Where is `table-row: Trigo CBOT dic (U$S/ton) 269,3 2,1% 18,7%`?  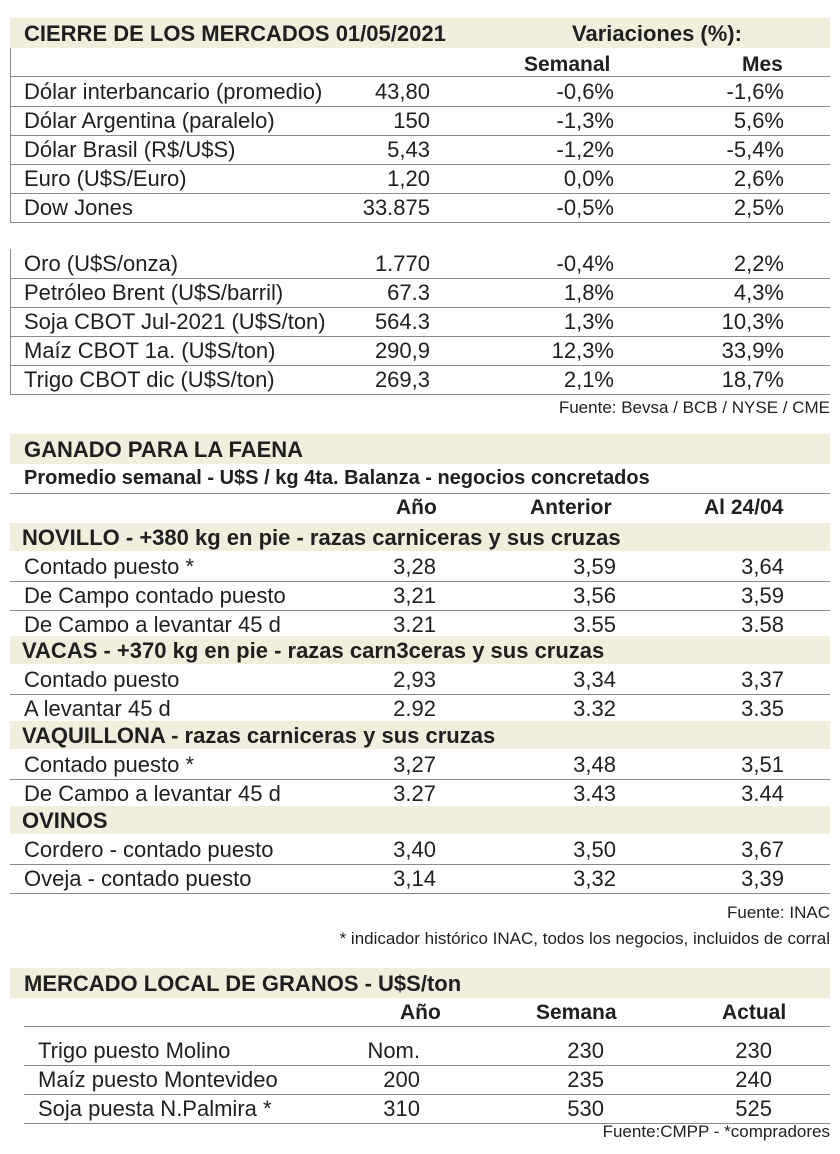
table-row: Trigo CBOT dic (U$S/ton) 269,3 2,1% 18,7% is located at coordinates (420, 380).